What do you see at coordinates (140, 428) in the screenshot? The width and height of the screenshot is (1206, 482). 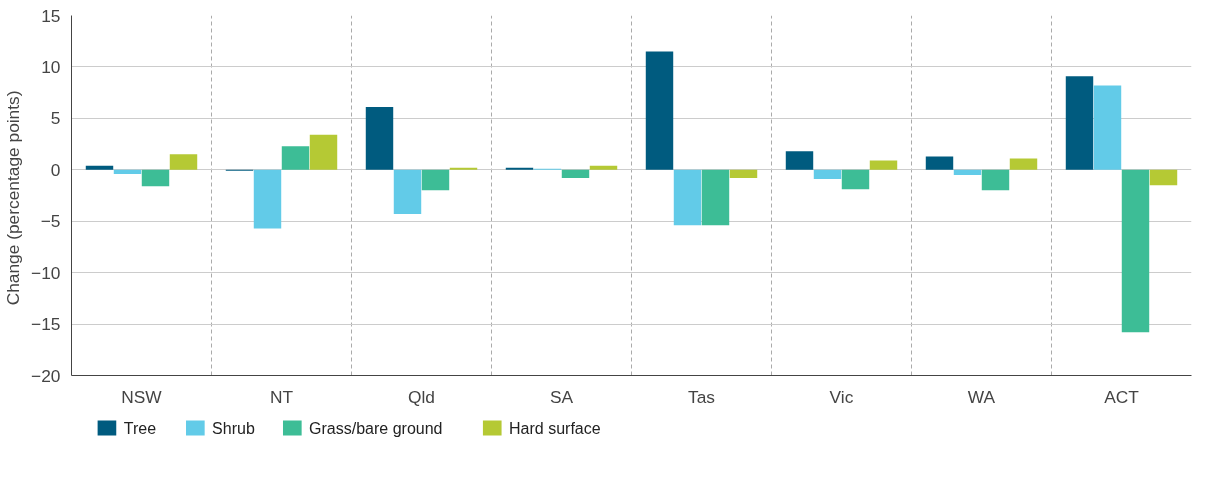 I see `legend-label: Tree` at bounding box center [140, 428].